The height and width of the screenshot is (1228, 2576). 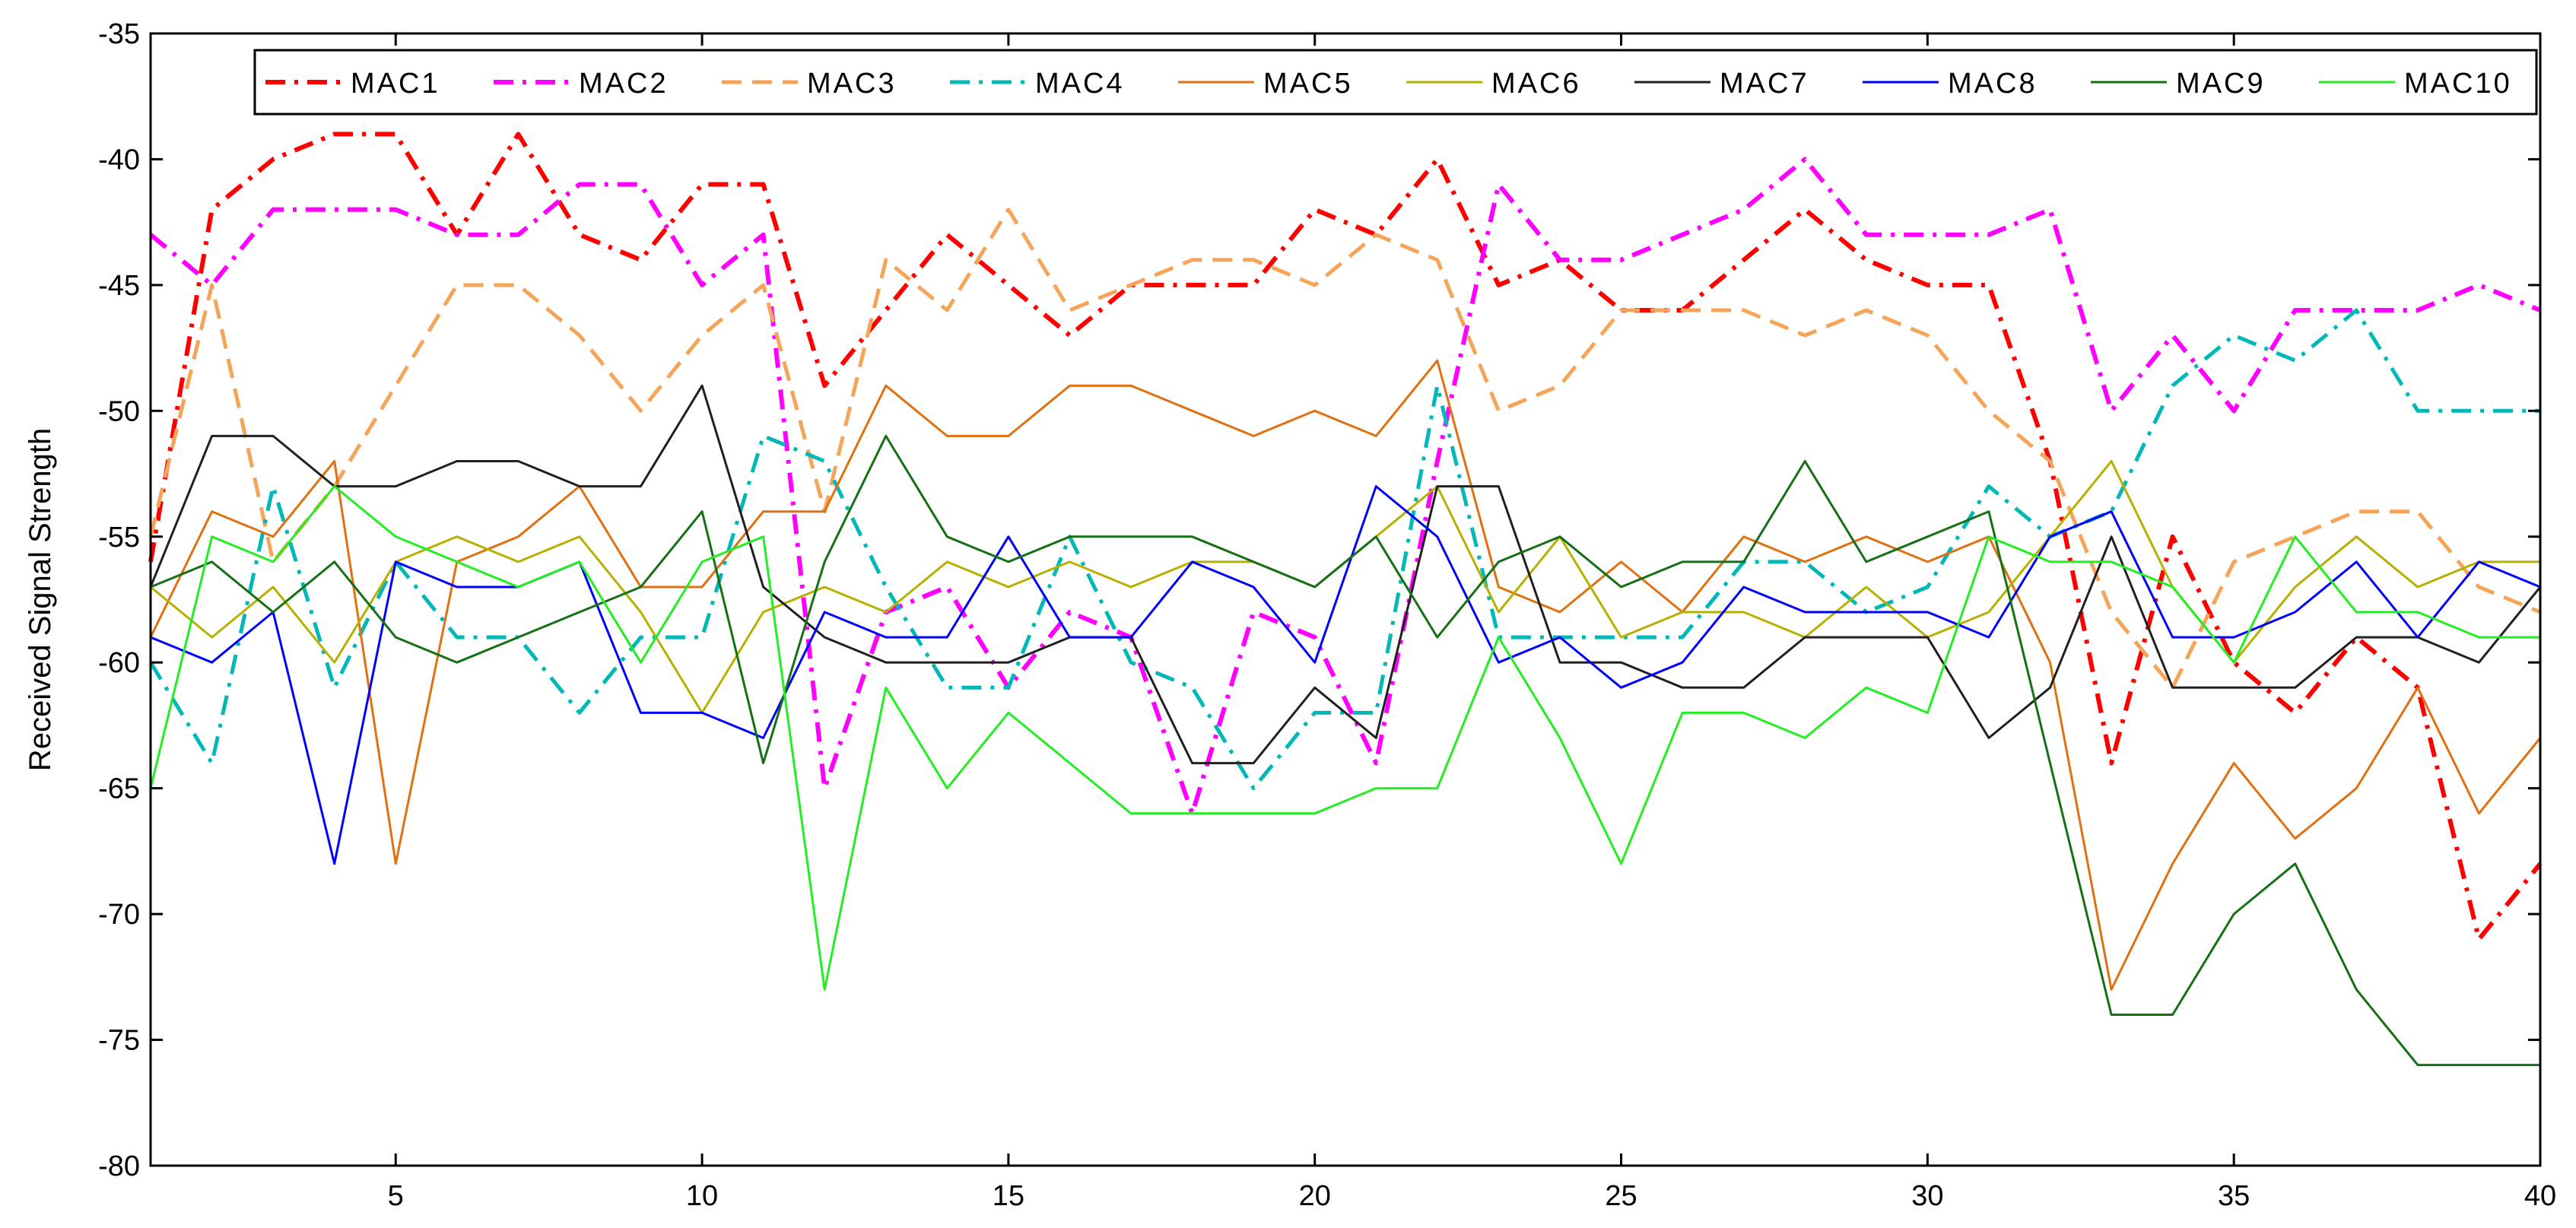 I want to click on legend-label-mac7: MAC7, so click(x=1764, y=84).